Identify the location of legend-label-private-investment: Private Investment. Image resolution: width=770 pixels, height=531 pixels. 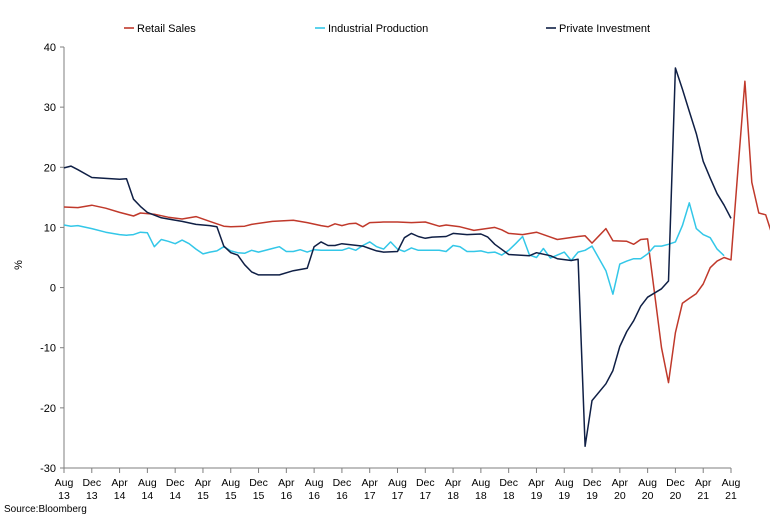
(604, 29).